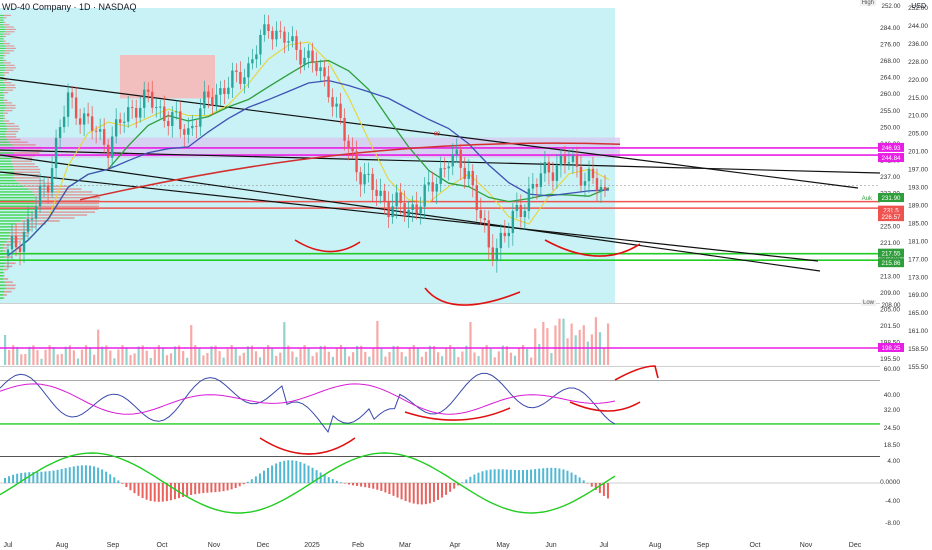 Image resolution: width=932 pixels, height=550 pixels. Describe the element at coordinates (405, 545) in the screenshot. I see `x-tick-label: Mar` at that location.